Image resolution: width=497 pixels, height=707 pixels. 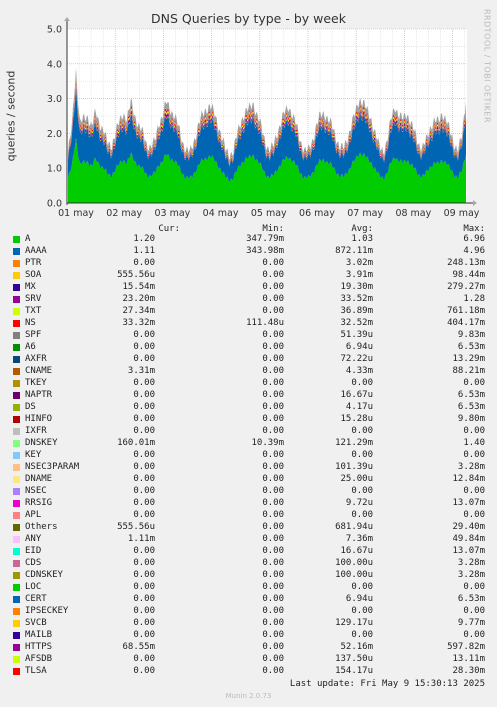 I want to click on legend-avg: 9.72u, so click(x=359, y=503).